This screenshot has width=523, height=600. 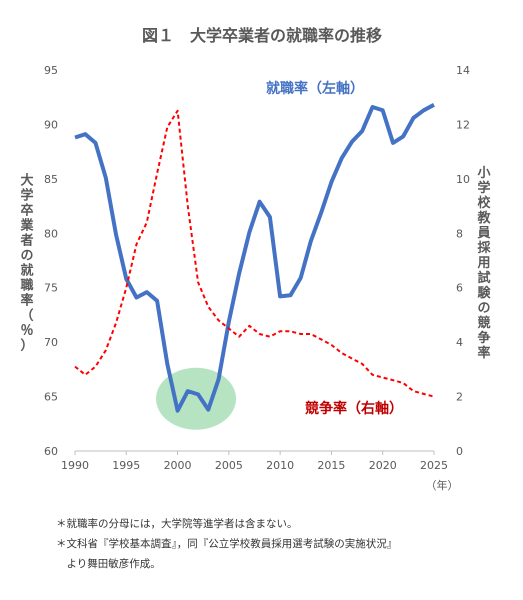 What do you see at coordinates (26, 316) in the screenshot?
I see `y-left-label-char: （` at bounding box center [26, 316].